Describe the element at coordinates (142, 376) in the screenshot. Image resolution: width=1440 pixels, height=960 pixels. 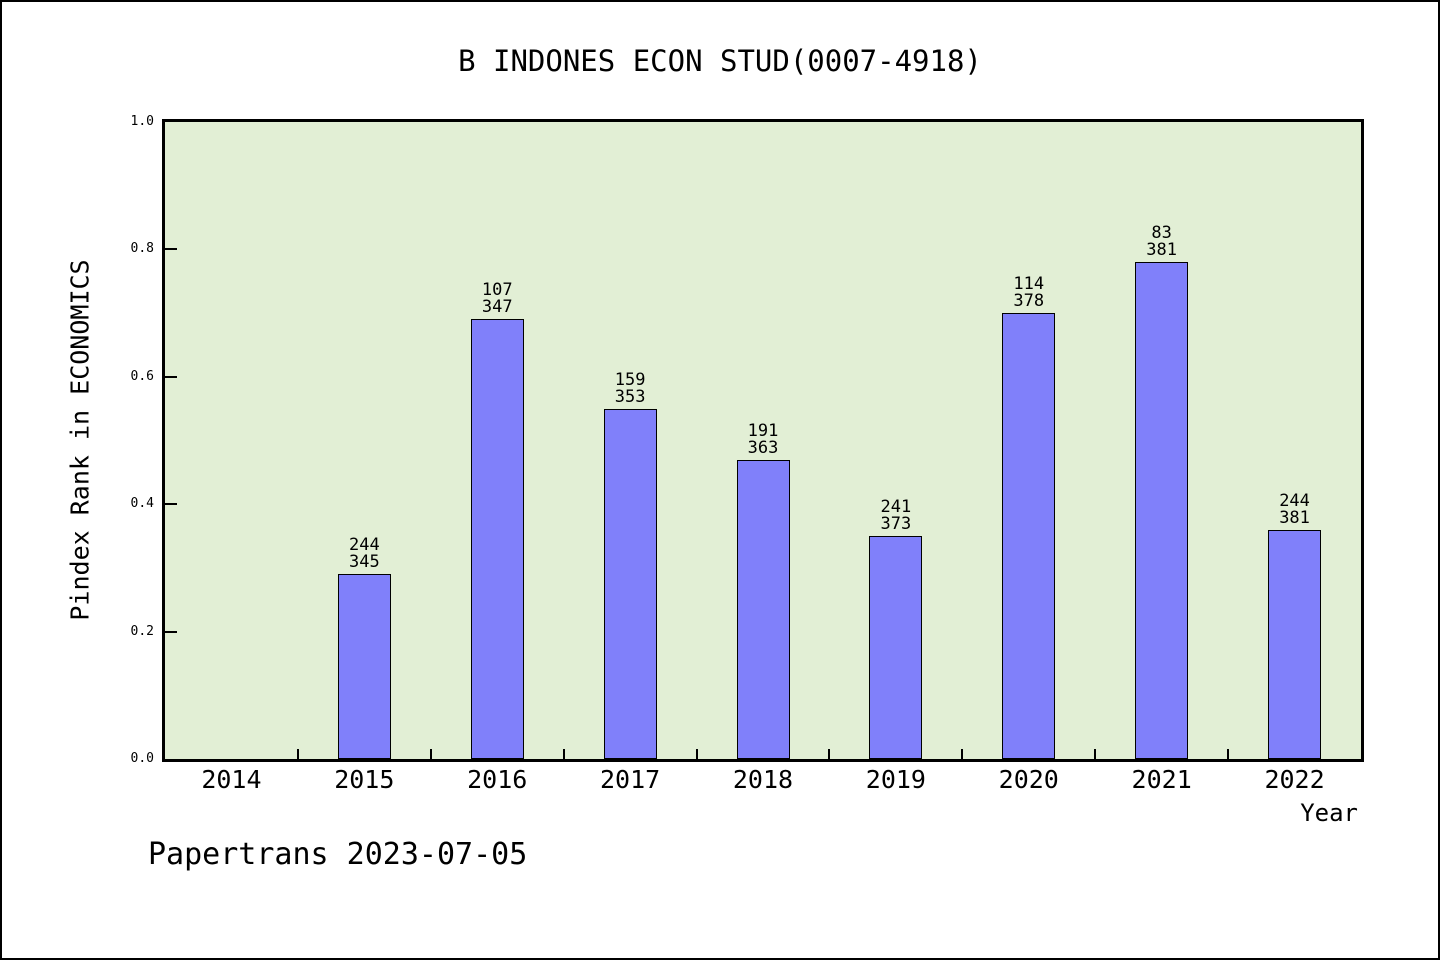
I see `y-tick-label: 0.6` at that location.